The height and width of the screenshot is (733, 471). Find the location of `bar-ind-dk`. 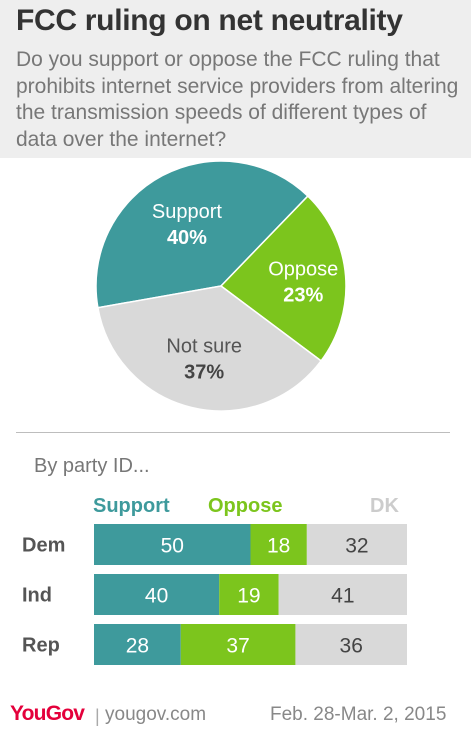

bar-ind-dk is located at coordinates (342, 594).